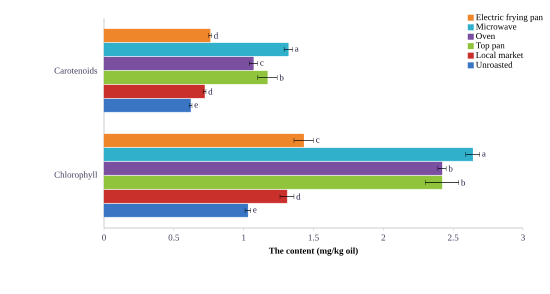 The height and width of the screenshot is (294, 550). What do you see at coordinates (174, 237) in the screenshot?
I see `x-tick-label: 0.5` at bounding box center [174, 237].